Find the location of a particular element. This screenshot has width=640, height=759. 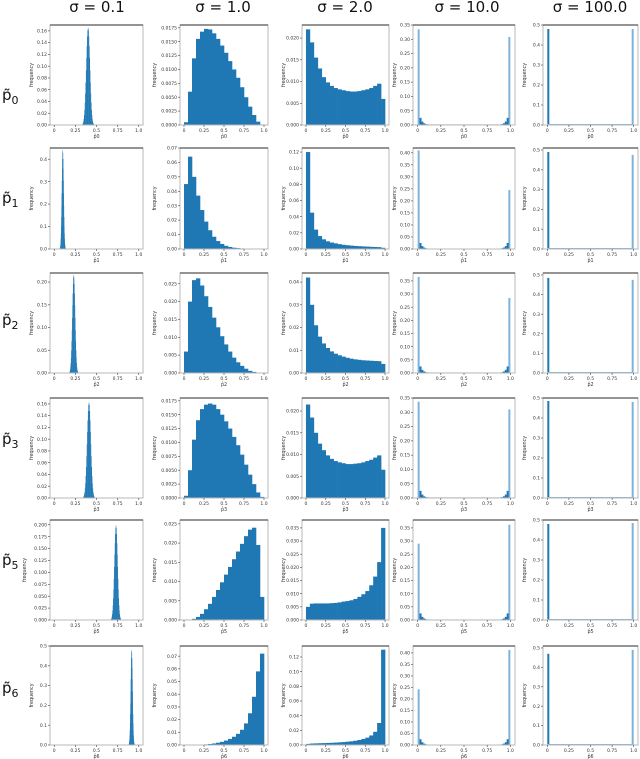

svg-text: 0.0075 is located at coordinates (169, 457).